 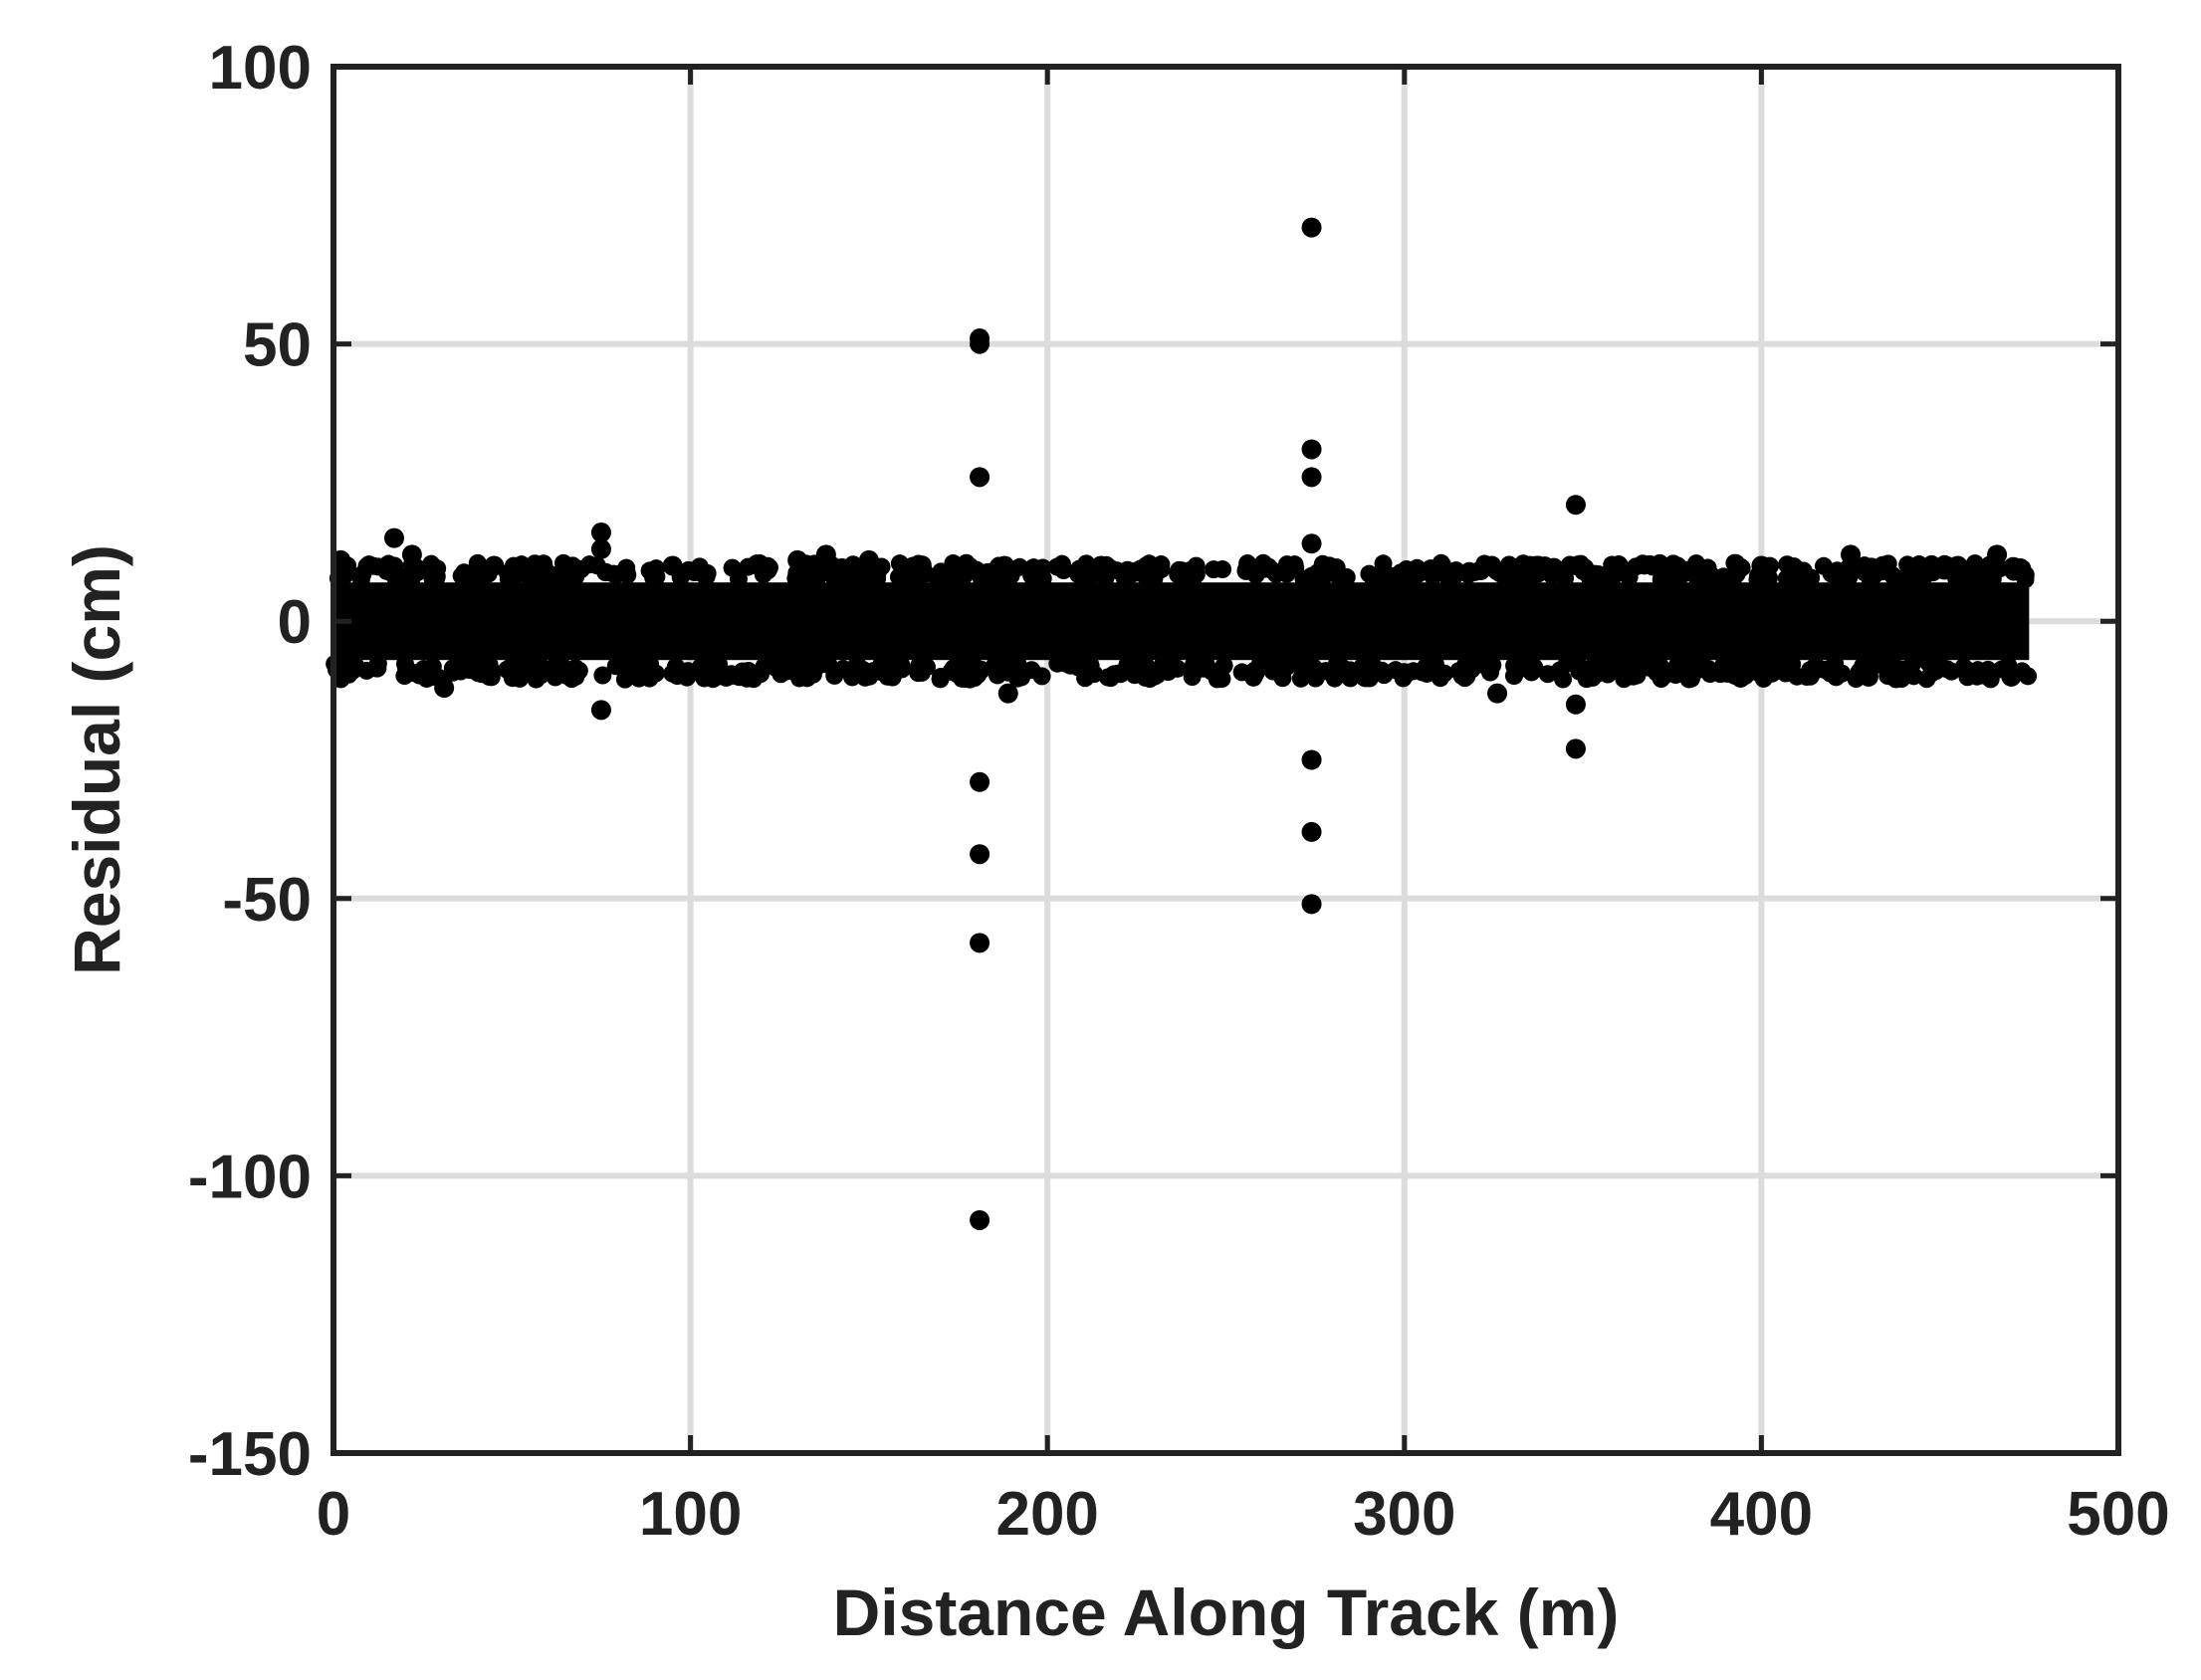 I want to click on dense-band-core, so click(x=1182, y=621).